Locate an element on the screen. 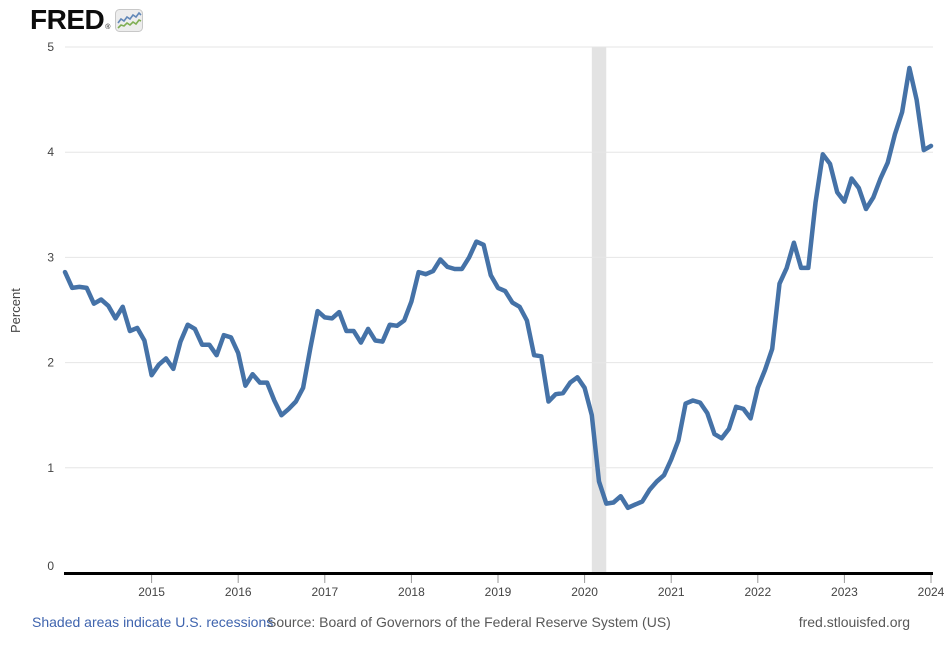  fred-sparkline-icon is located at coordinates (129, 23).